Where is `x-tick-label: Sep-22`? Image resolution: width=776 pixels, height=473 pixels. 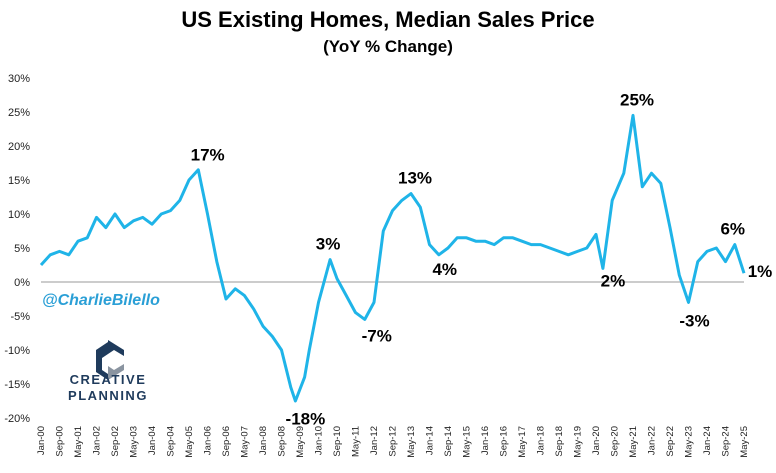
x-tick-label: Sep-22 is located at coordinates (670, 441).